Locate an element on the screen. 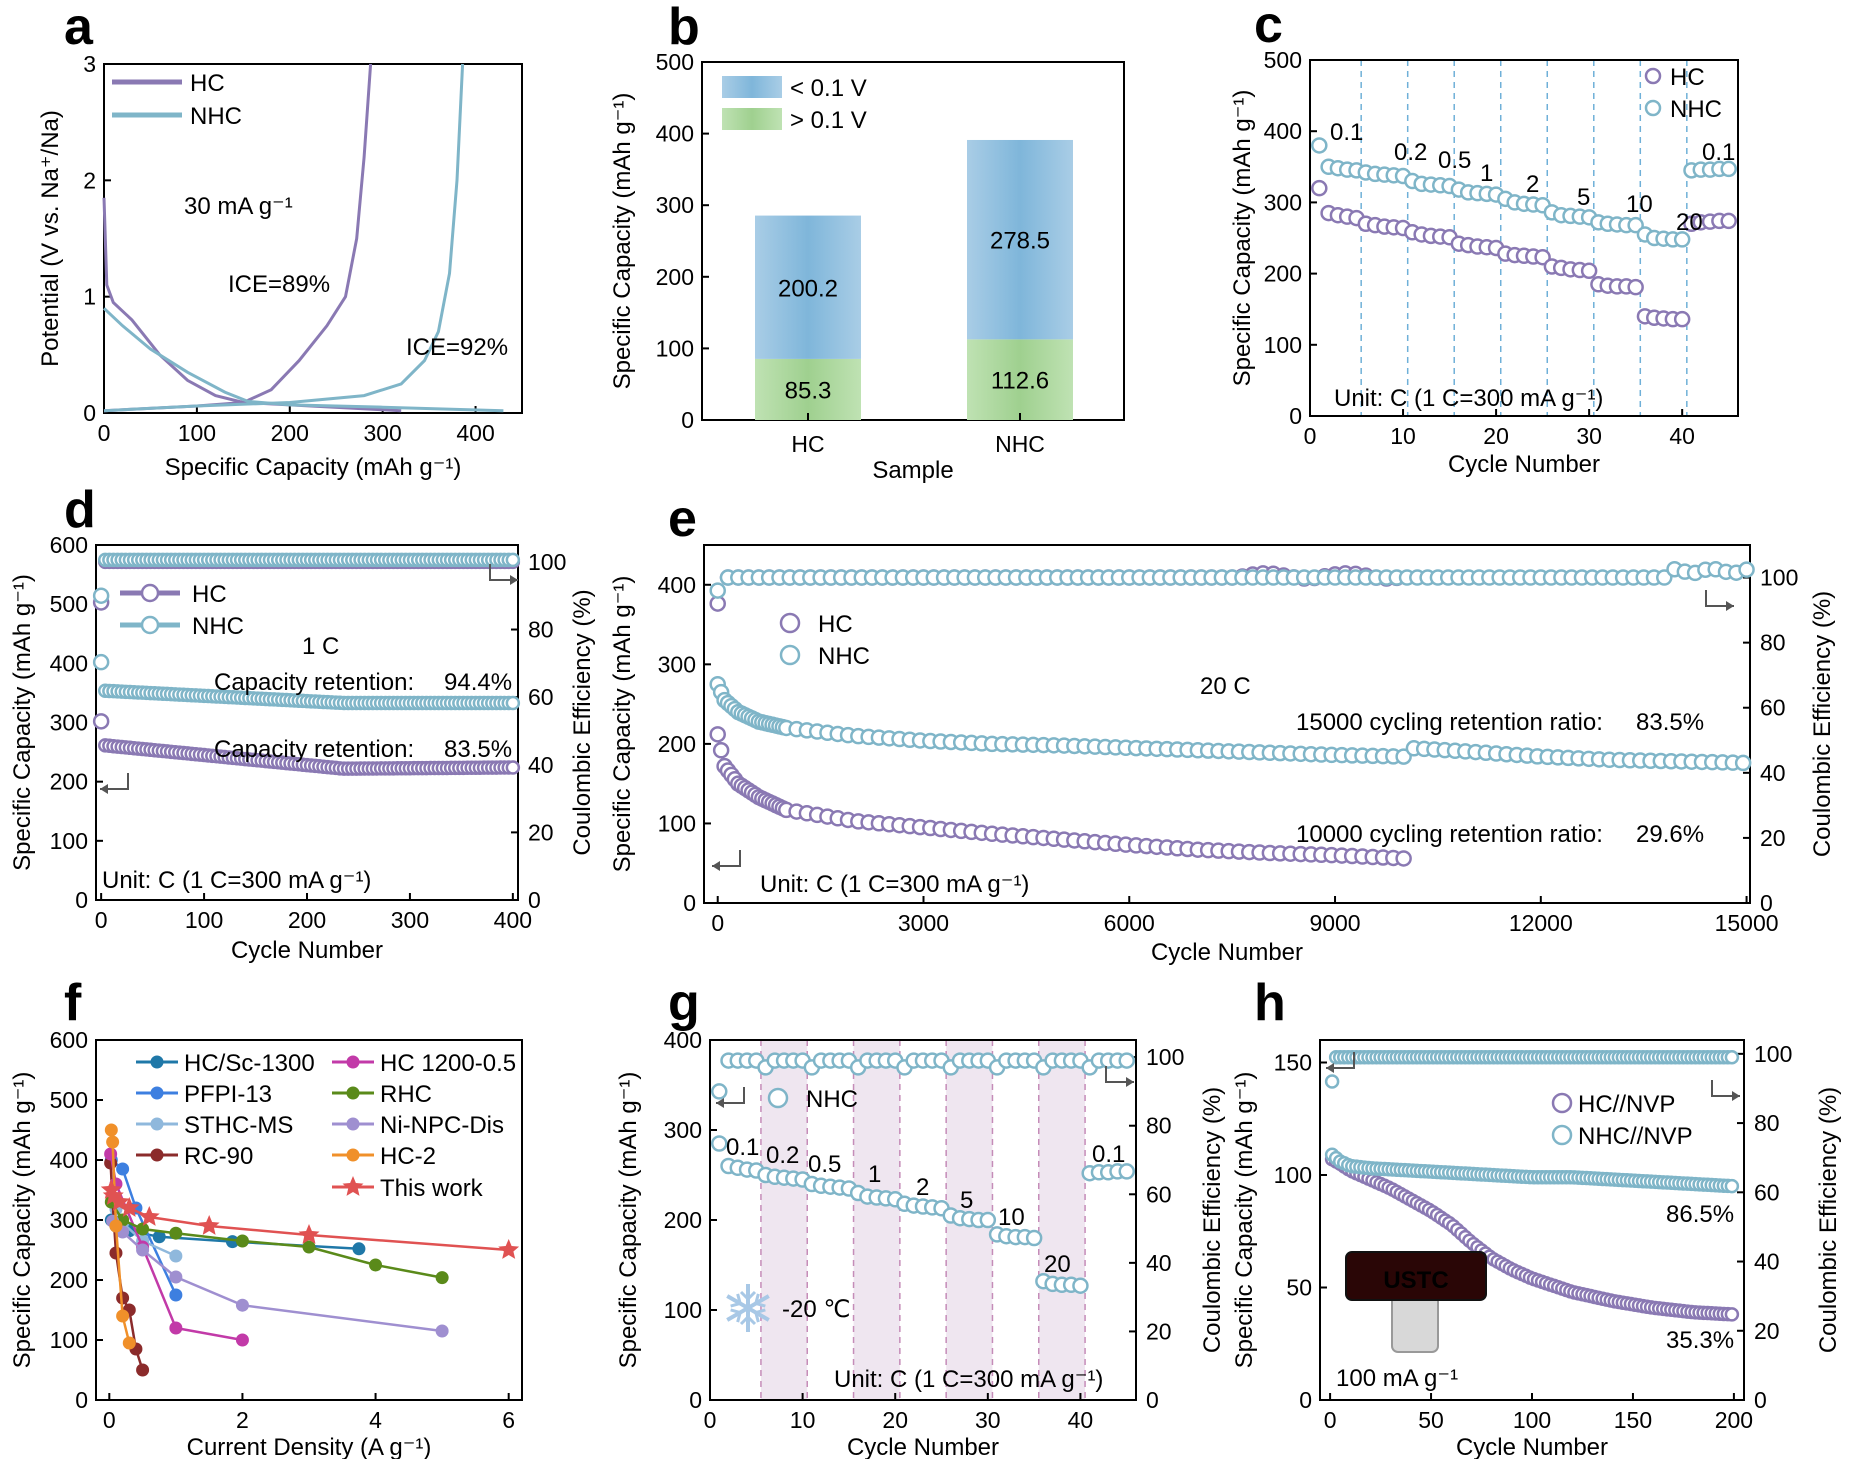  ice-hc-label: ICE=89% is located at coordinates (279, 284).